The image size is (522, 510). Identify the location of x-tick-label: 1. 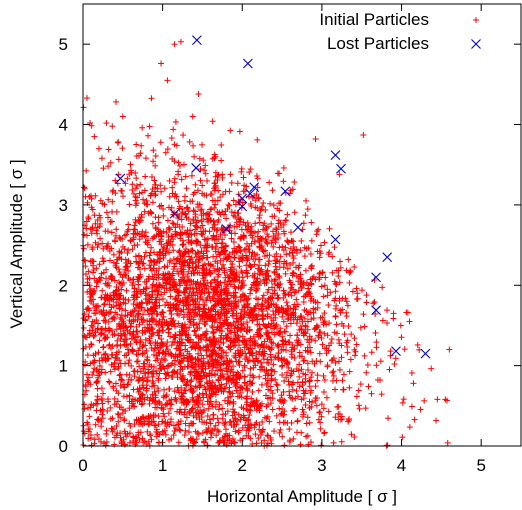
(162, 465).